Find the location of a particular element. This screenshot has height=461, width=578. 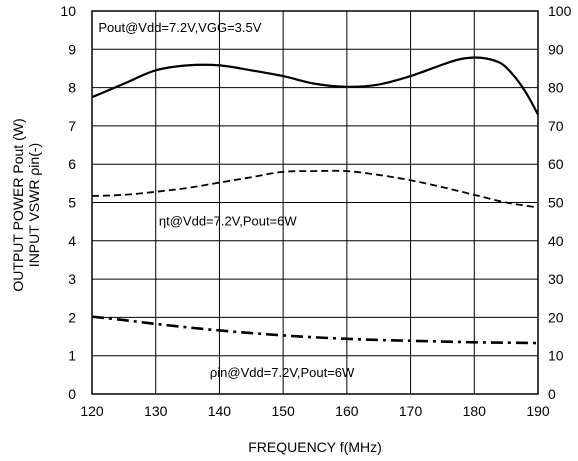

y-tick-label: 1 is located at coordinates (72, 356).